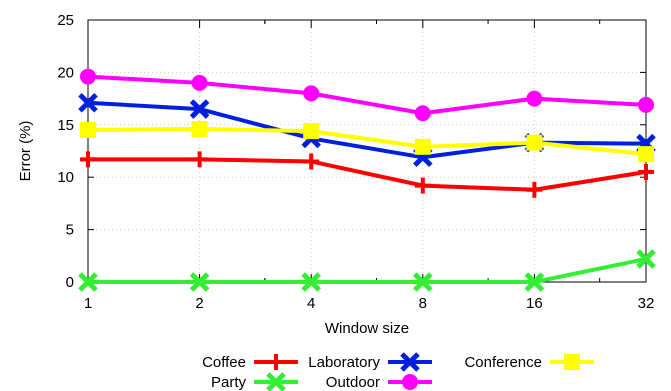 The image size is (671, 391). Describe the element at coordinates (344, 362) in the screenshot. I see `legend-label-laboratory: Laboratory` at that location.